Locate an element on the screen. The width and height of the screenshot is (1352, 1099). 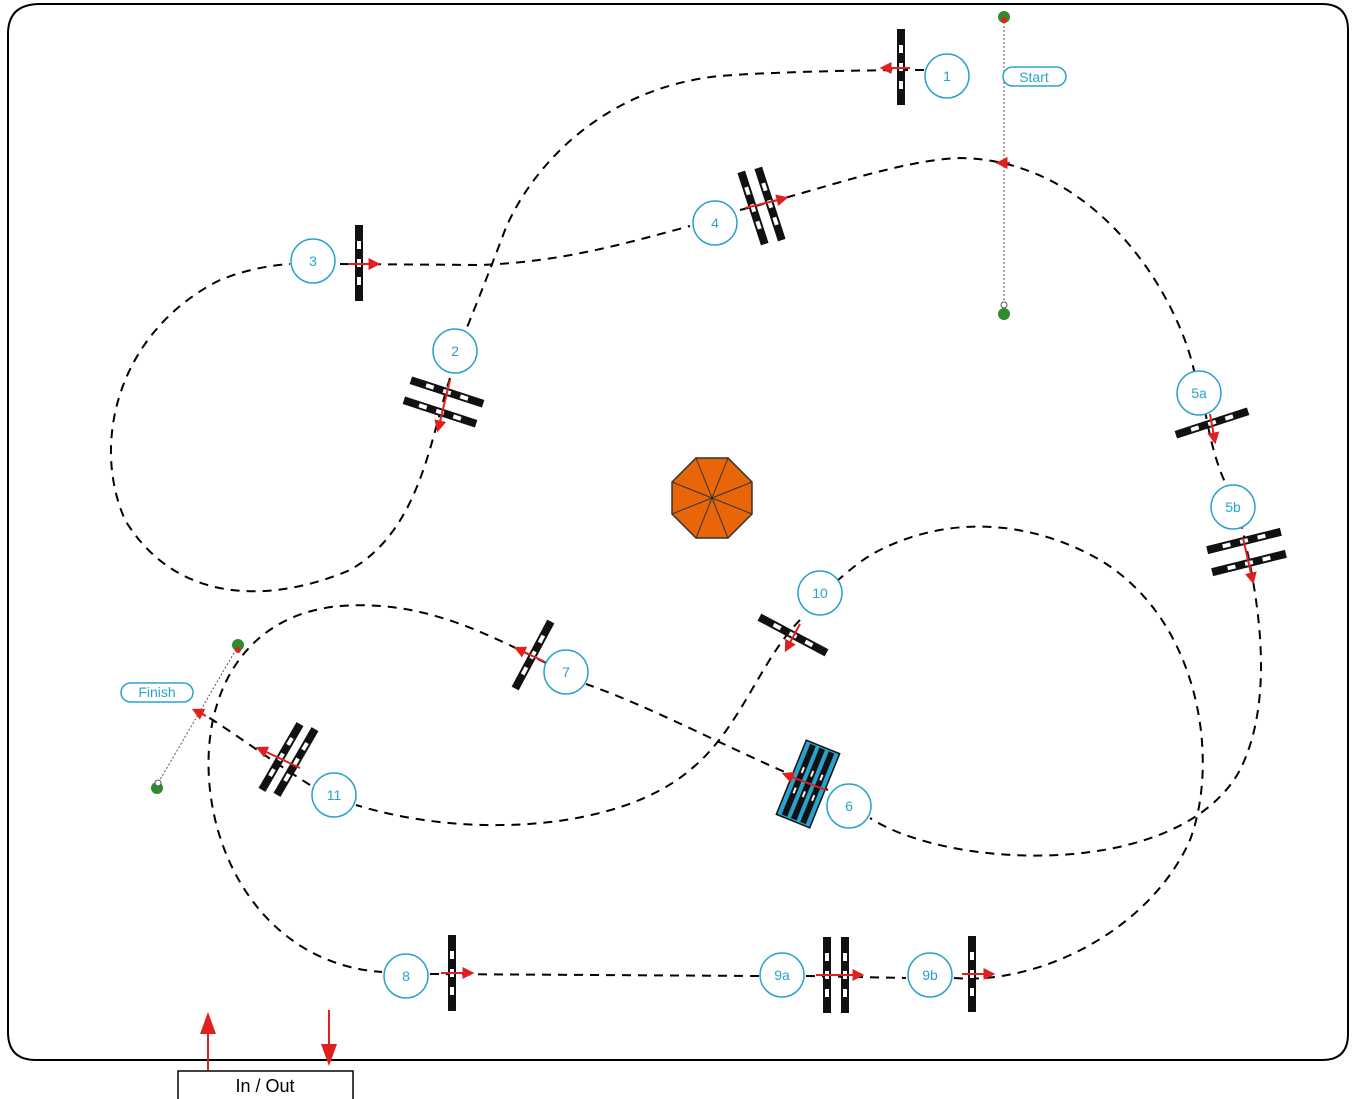
svg-text: 5a is located at coordinates (1199, 393).